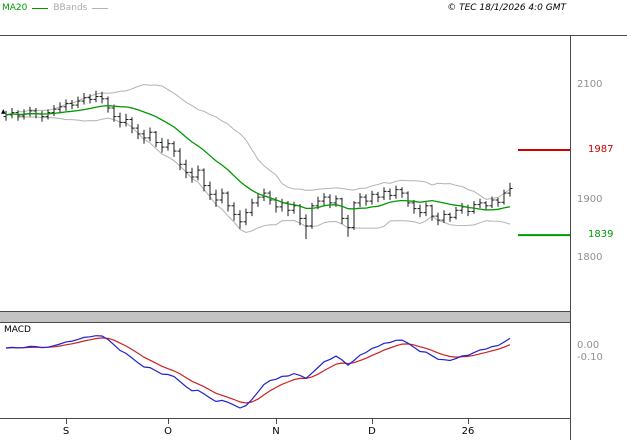 The image size is (627, 440). I want to click on price-axis-label: 1900, so click(590, 199).